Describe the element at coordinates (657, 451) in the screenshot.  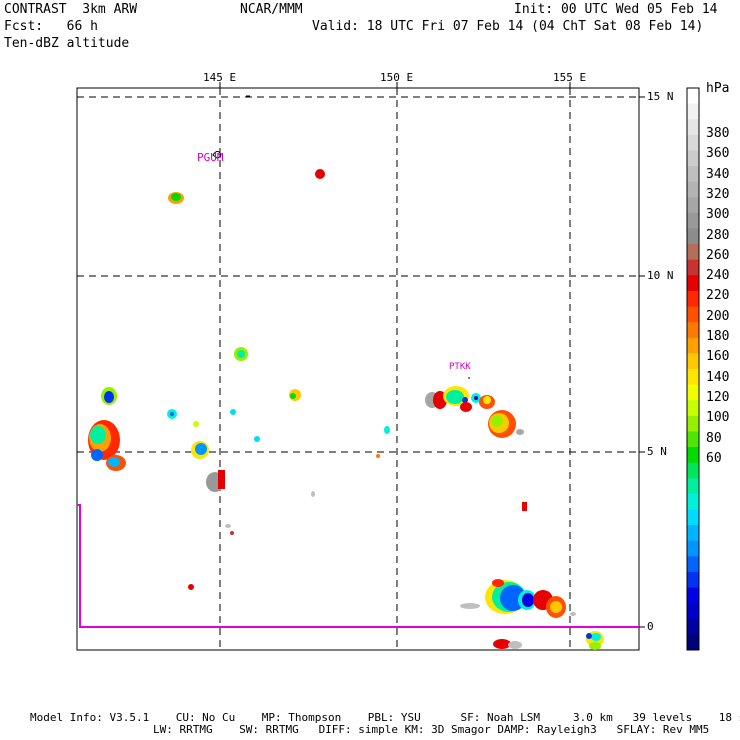
I see `lat-label-5n: 5 N` at that location.